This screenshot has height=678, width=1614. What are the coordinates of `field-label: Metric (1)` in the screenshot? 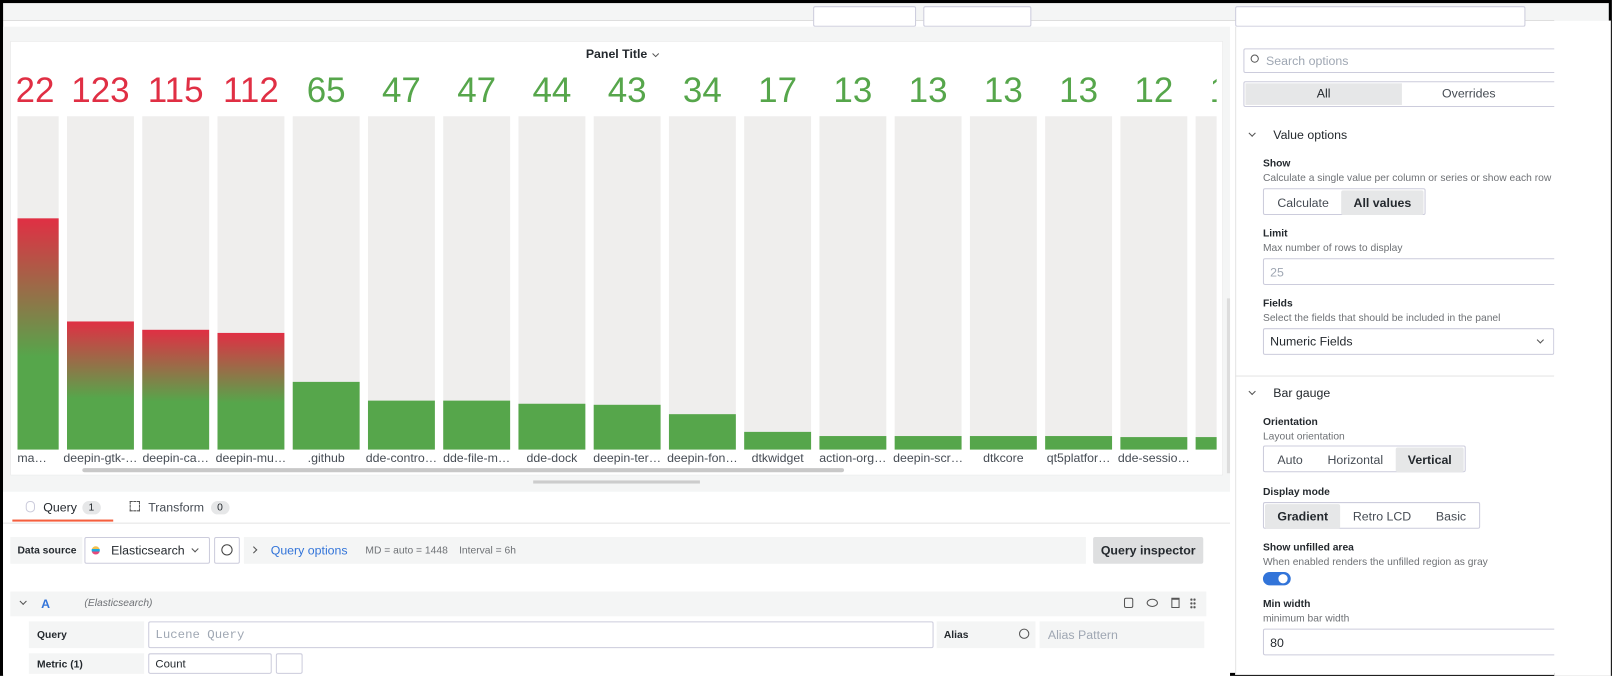 It's located at (60, 665).